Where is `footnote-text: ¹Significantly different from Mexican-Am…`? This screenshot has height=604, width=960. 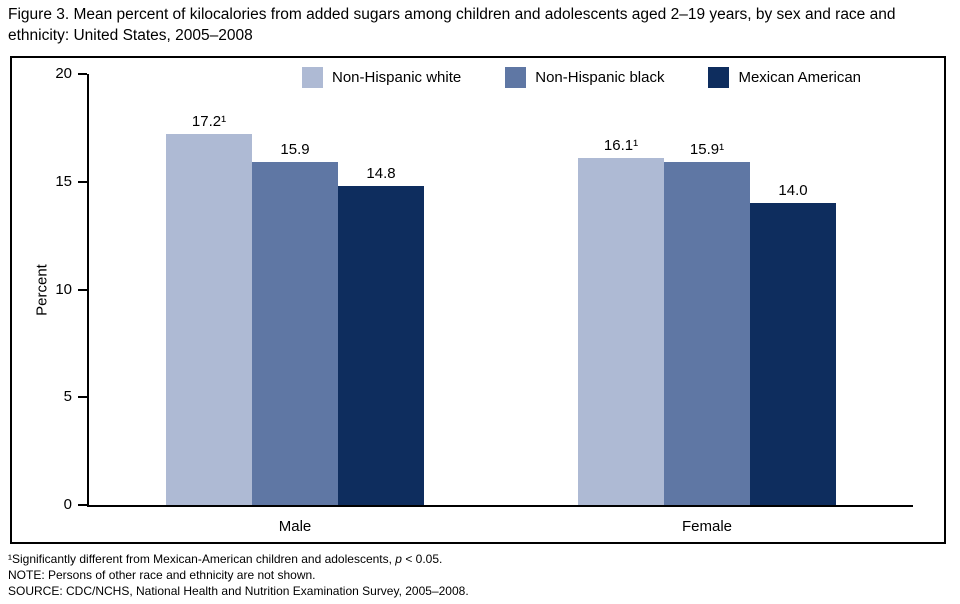
footnote-text: ¹Significantly different from Mexican-Am… is located at coordinates (202, 559).